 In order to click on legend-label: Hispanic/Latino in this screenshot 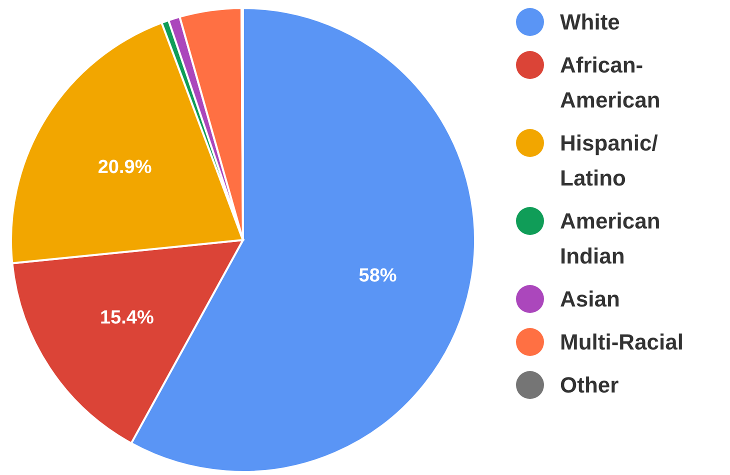, I will do `click(609, 160)`.